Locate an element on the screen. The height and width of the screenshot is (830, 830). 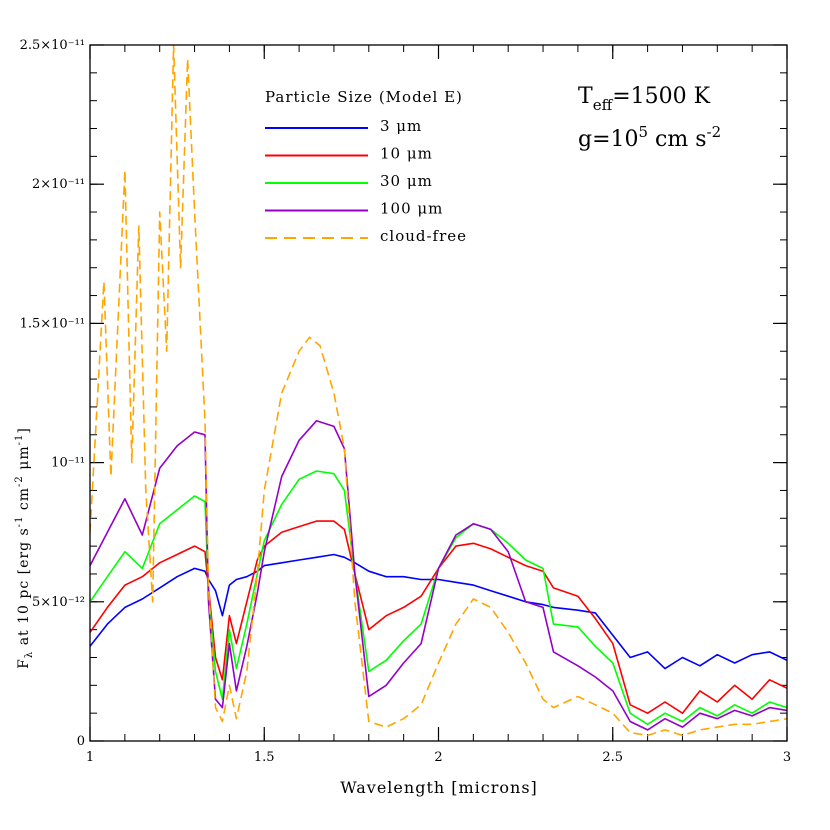
y-tick-label: 1.5×10⁻¹¹ is located at coordinates (52, 323).